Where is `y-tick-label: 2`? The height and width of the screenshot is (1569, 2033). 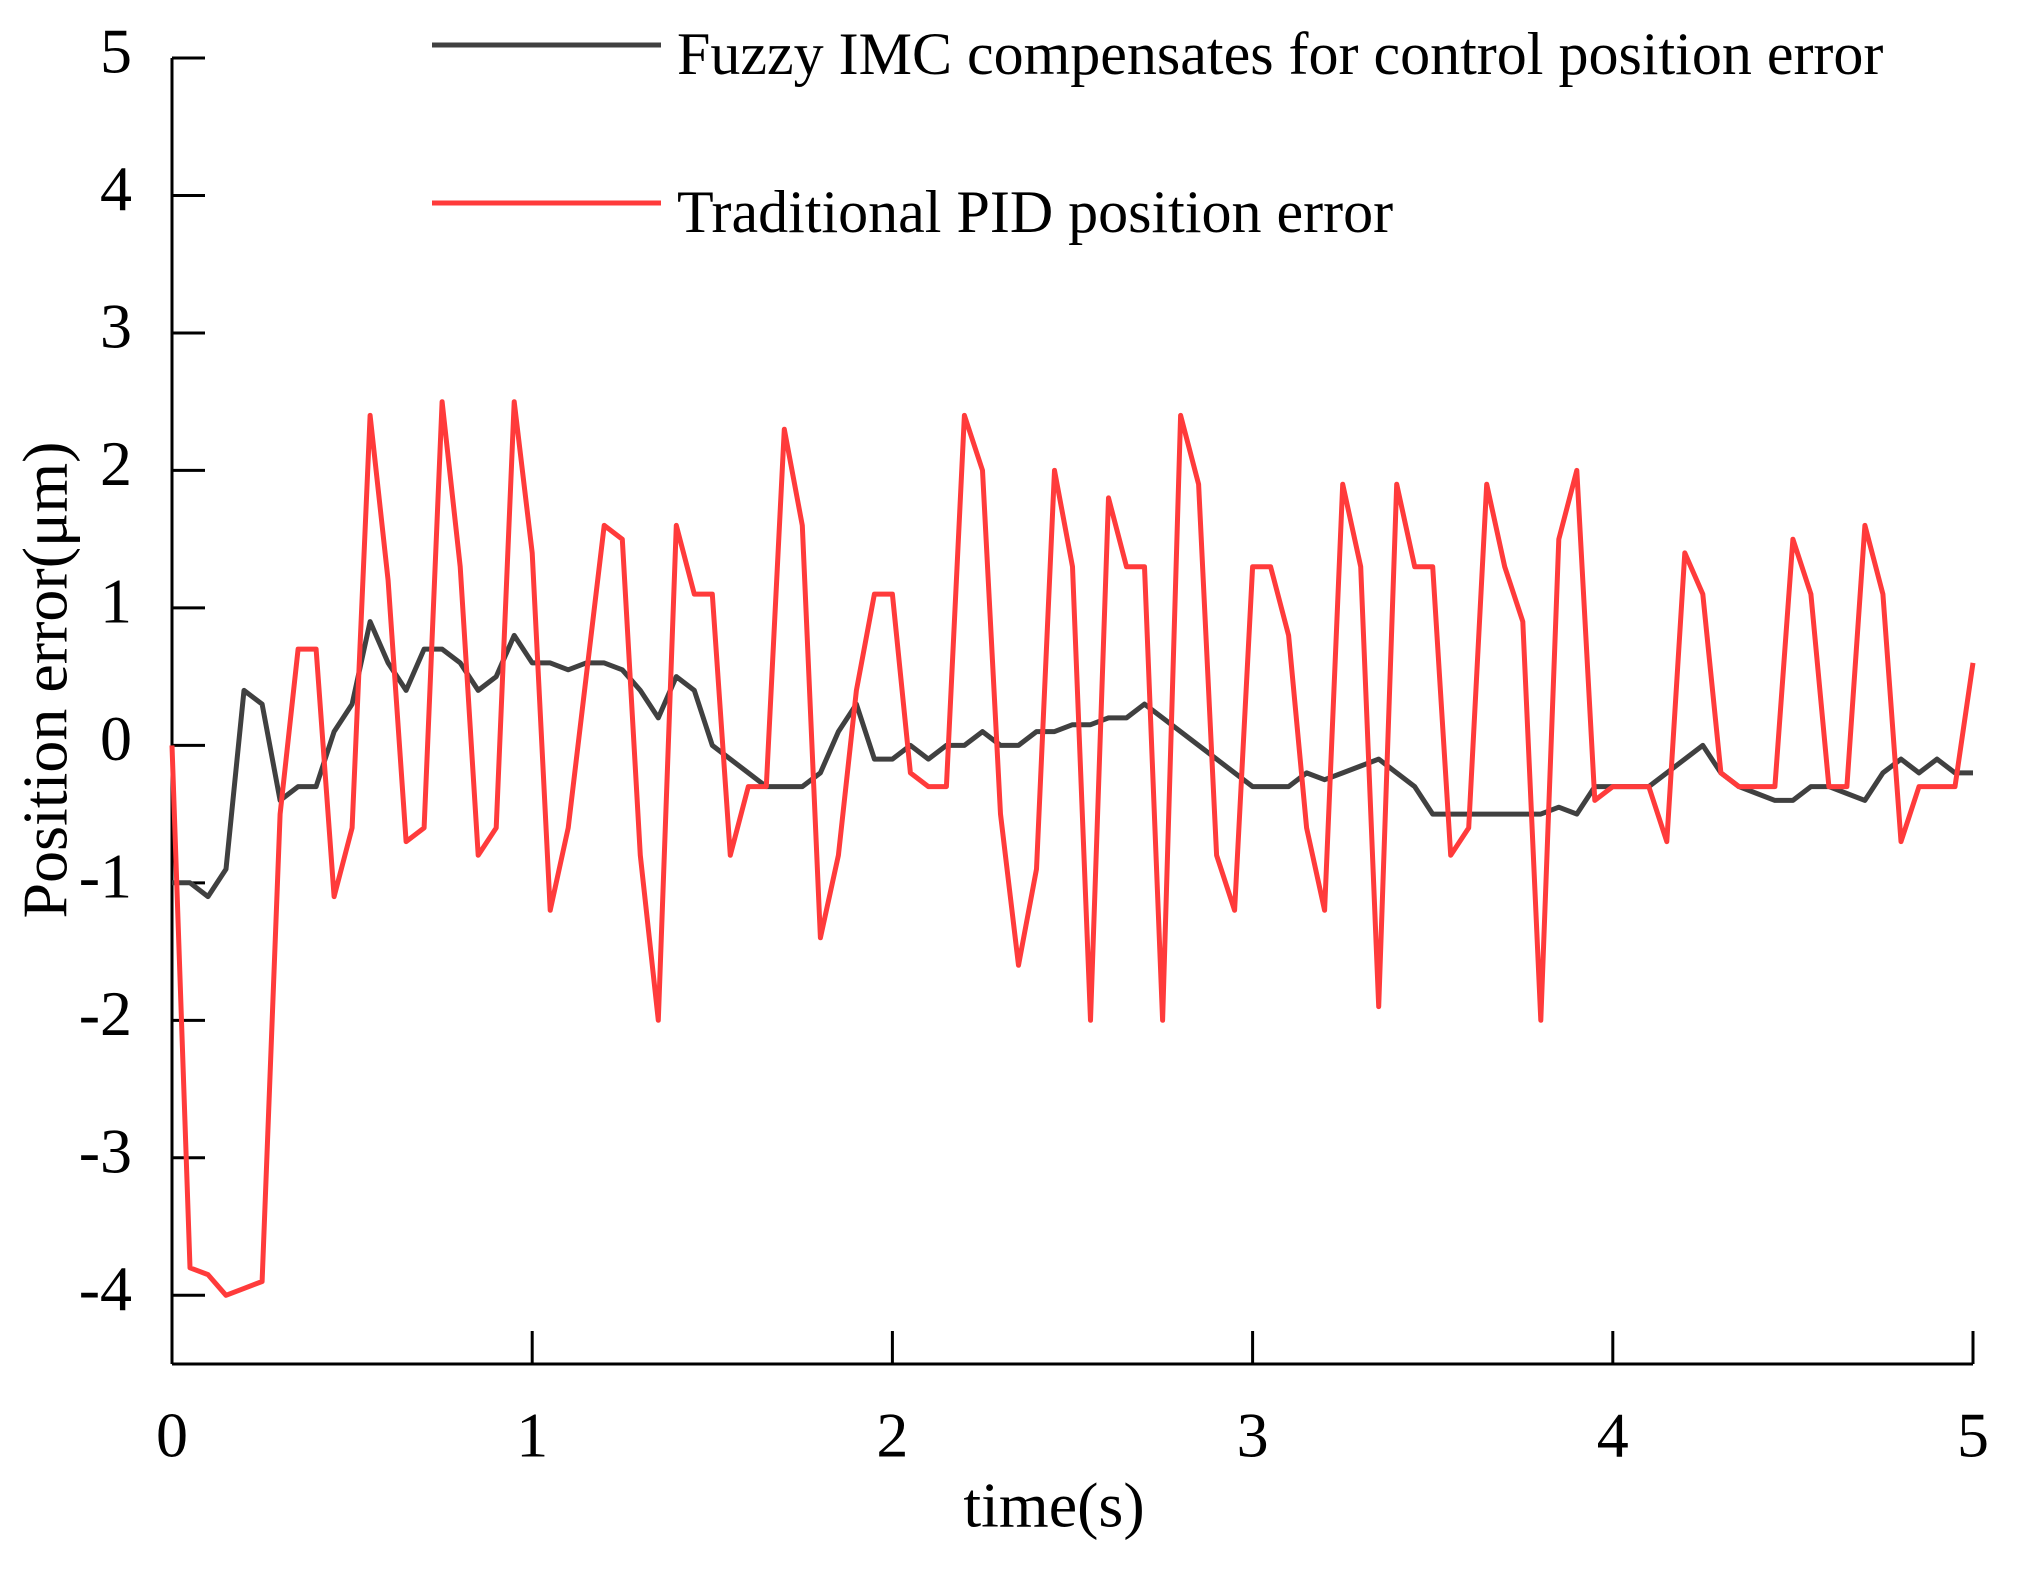 y-tick-label: 2 is located at coordinates (116, 463).